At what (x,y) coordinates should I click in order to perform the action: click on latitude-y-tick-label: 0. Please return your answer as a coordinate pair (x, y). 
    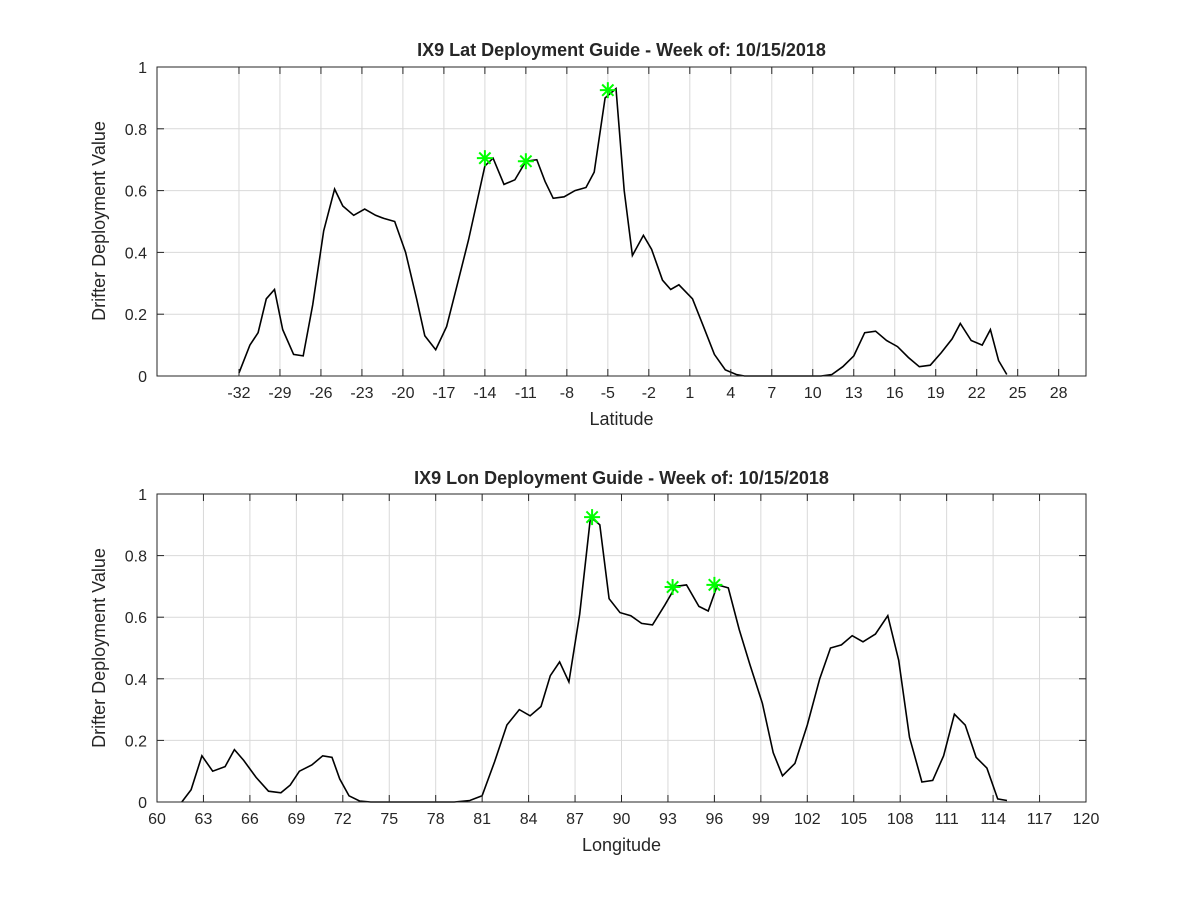
    Looking at the image, I should click on (142, 377).